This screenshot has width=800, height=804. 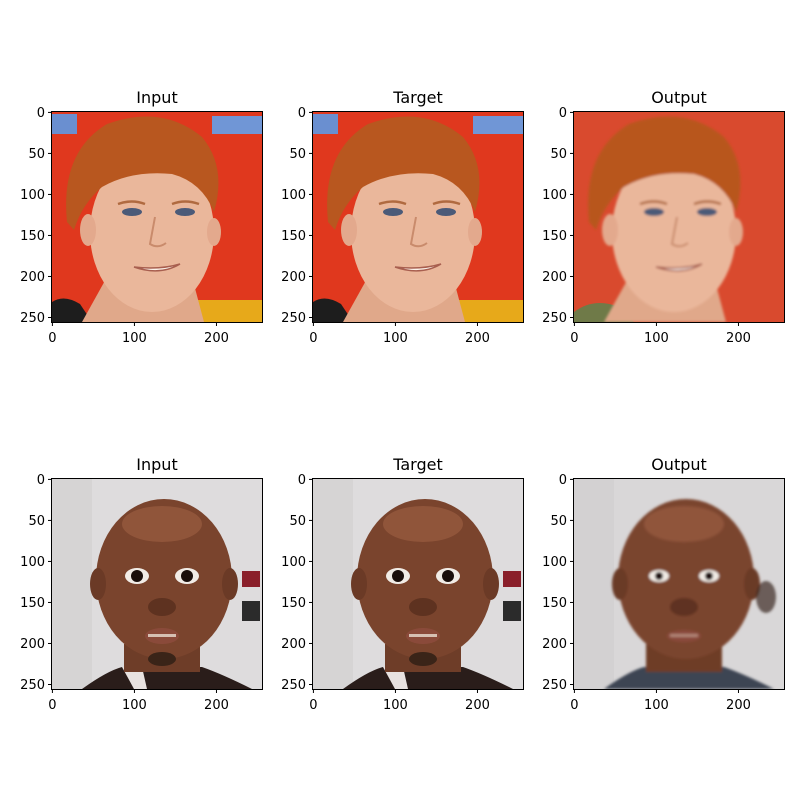 What do you see at coordinates (679, 464) in the screenshot?
I see `panel-title: Output` at bounding box center [679, 464].